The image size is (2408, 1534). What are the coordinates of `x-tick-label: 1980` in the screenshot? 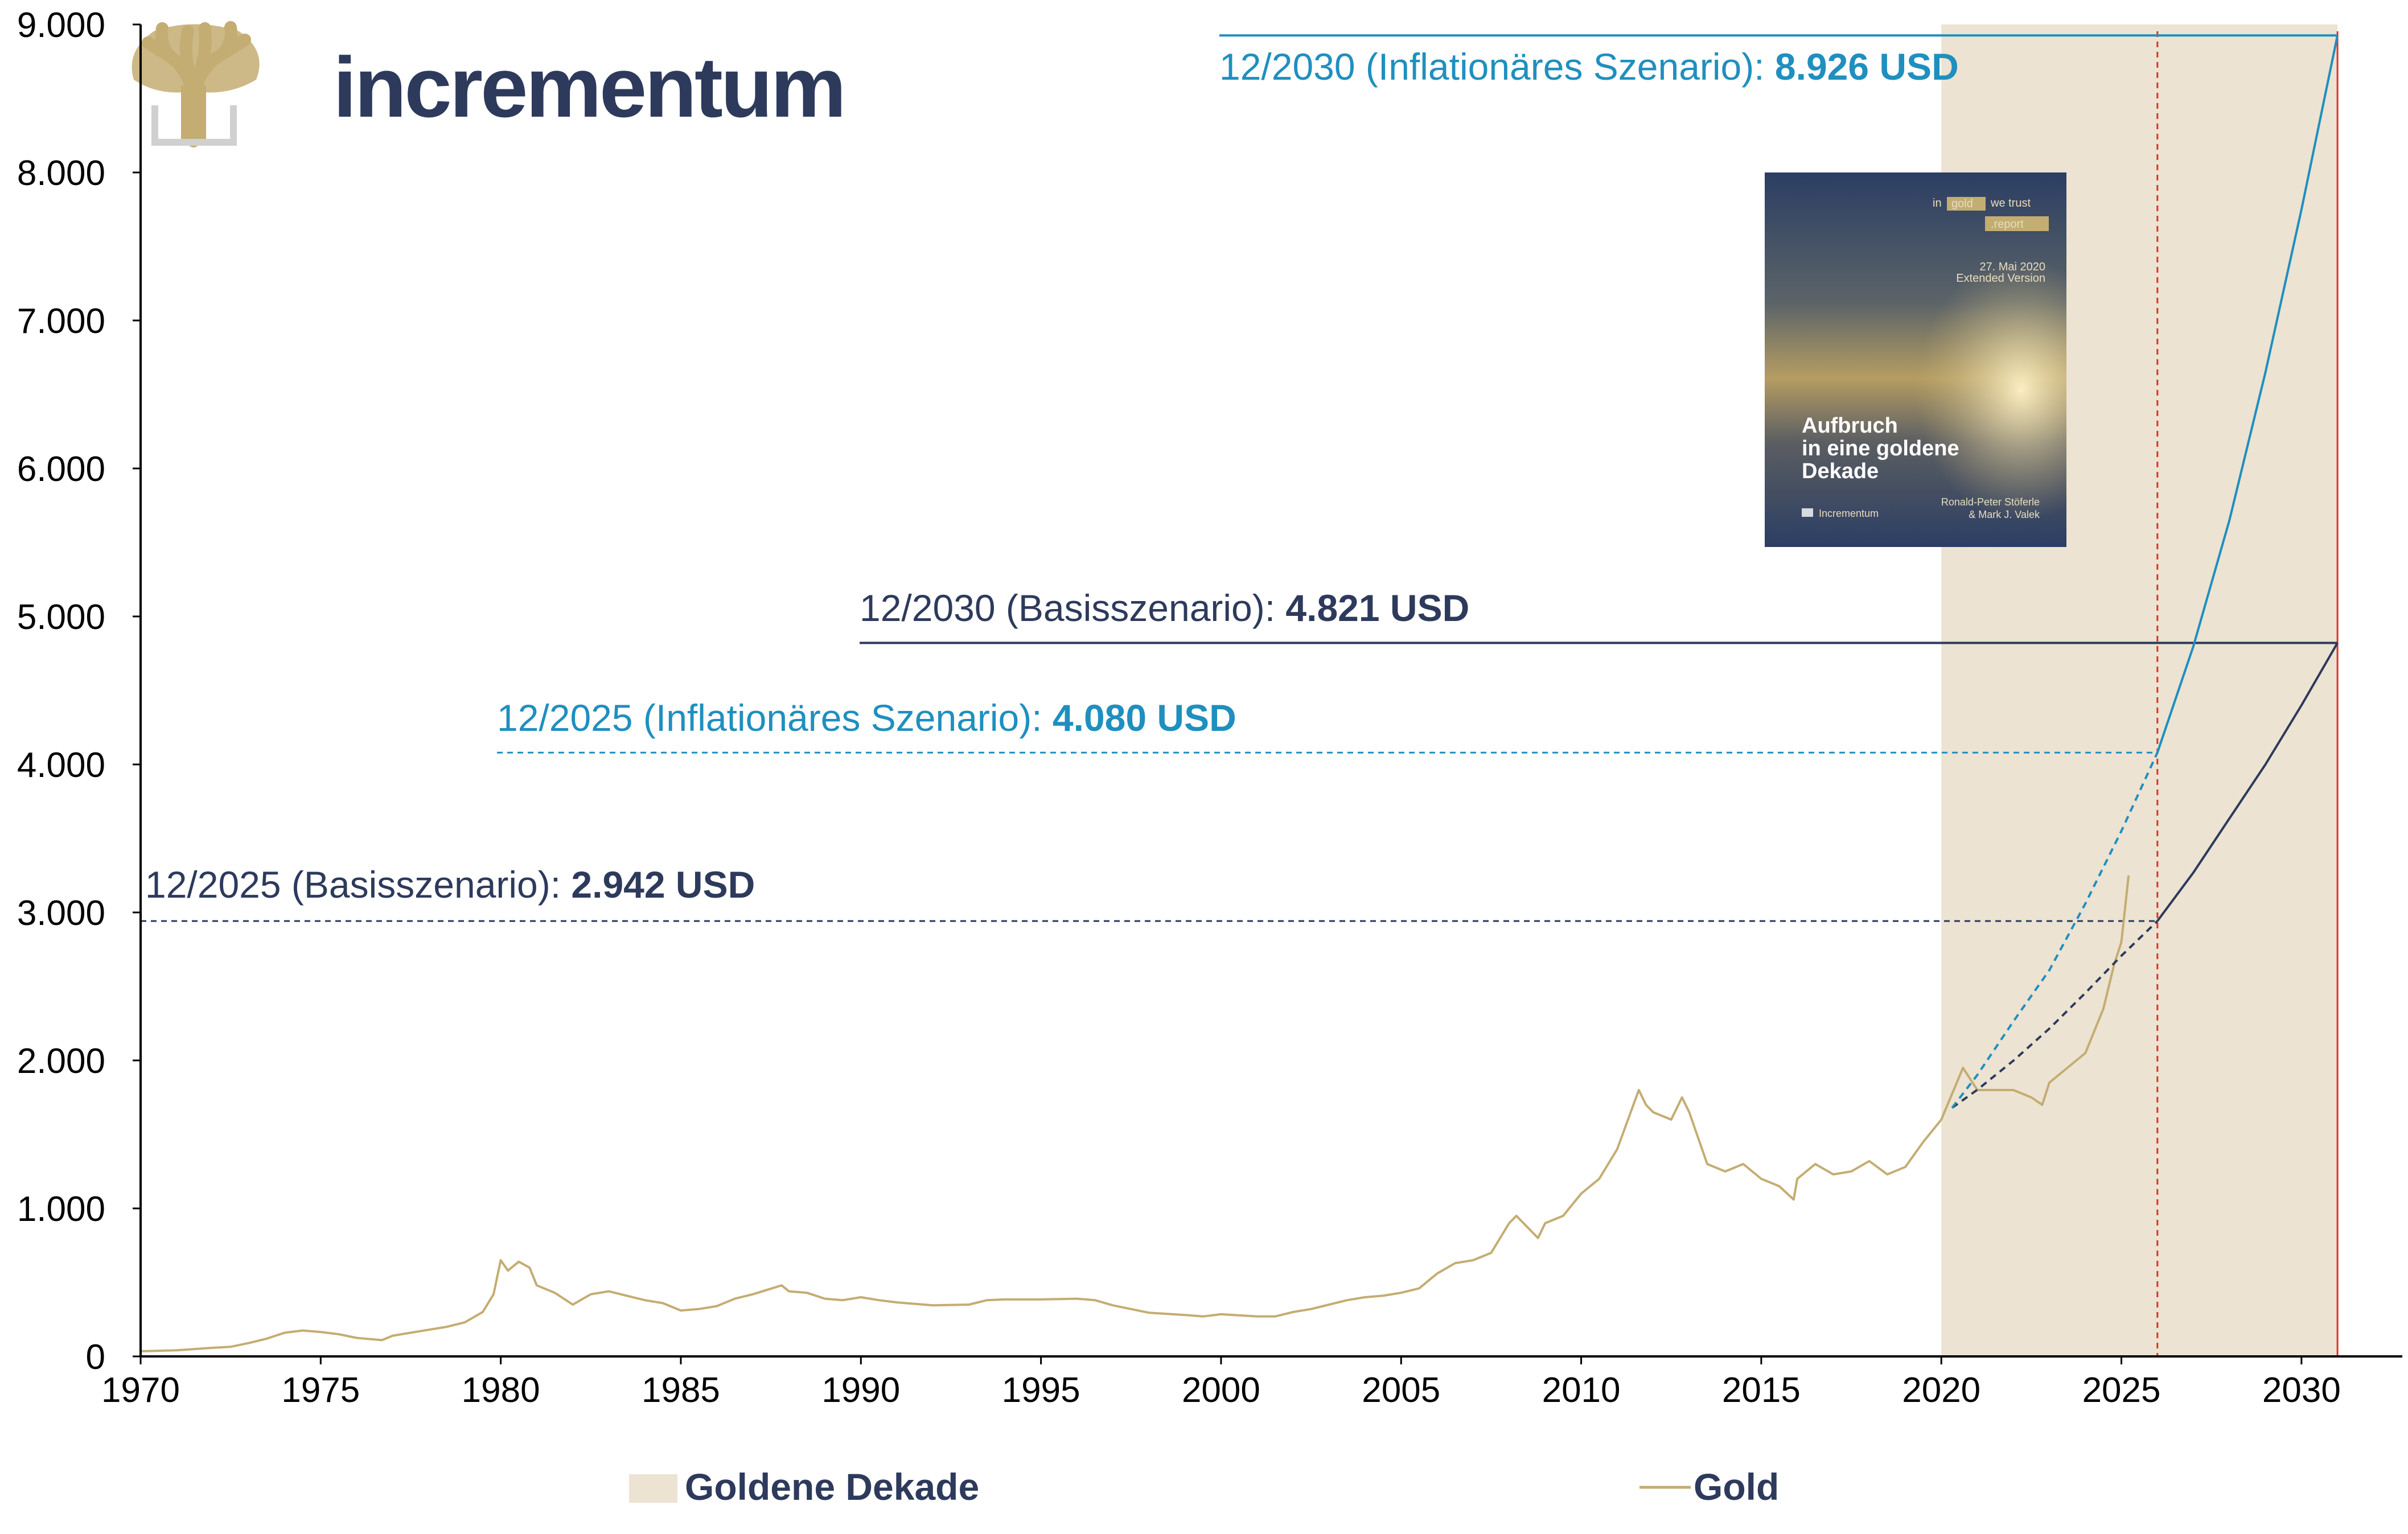 It's located at (501, 1390).